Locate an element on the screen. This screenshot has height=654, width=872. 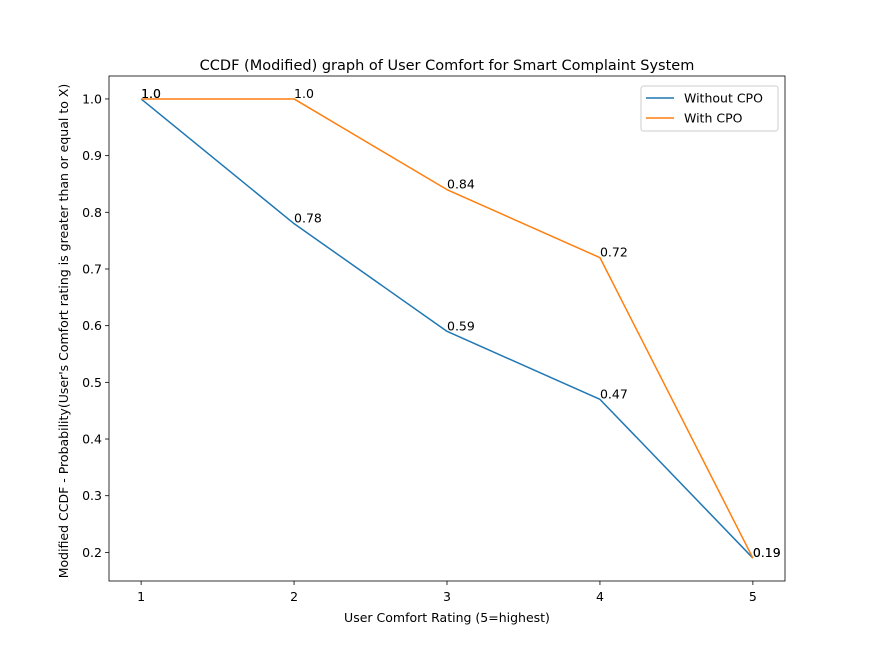
y-tick-label: 0.5 is located at coordinates (92, 382).